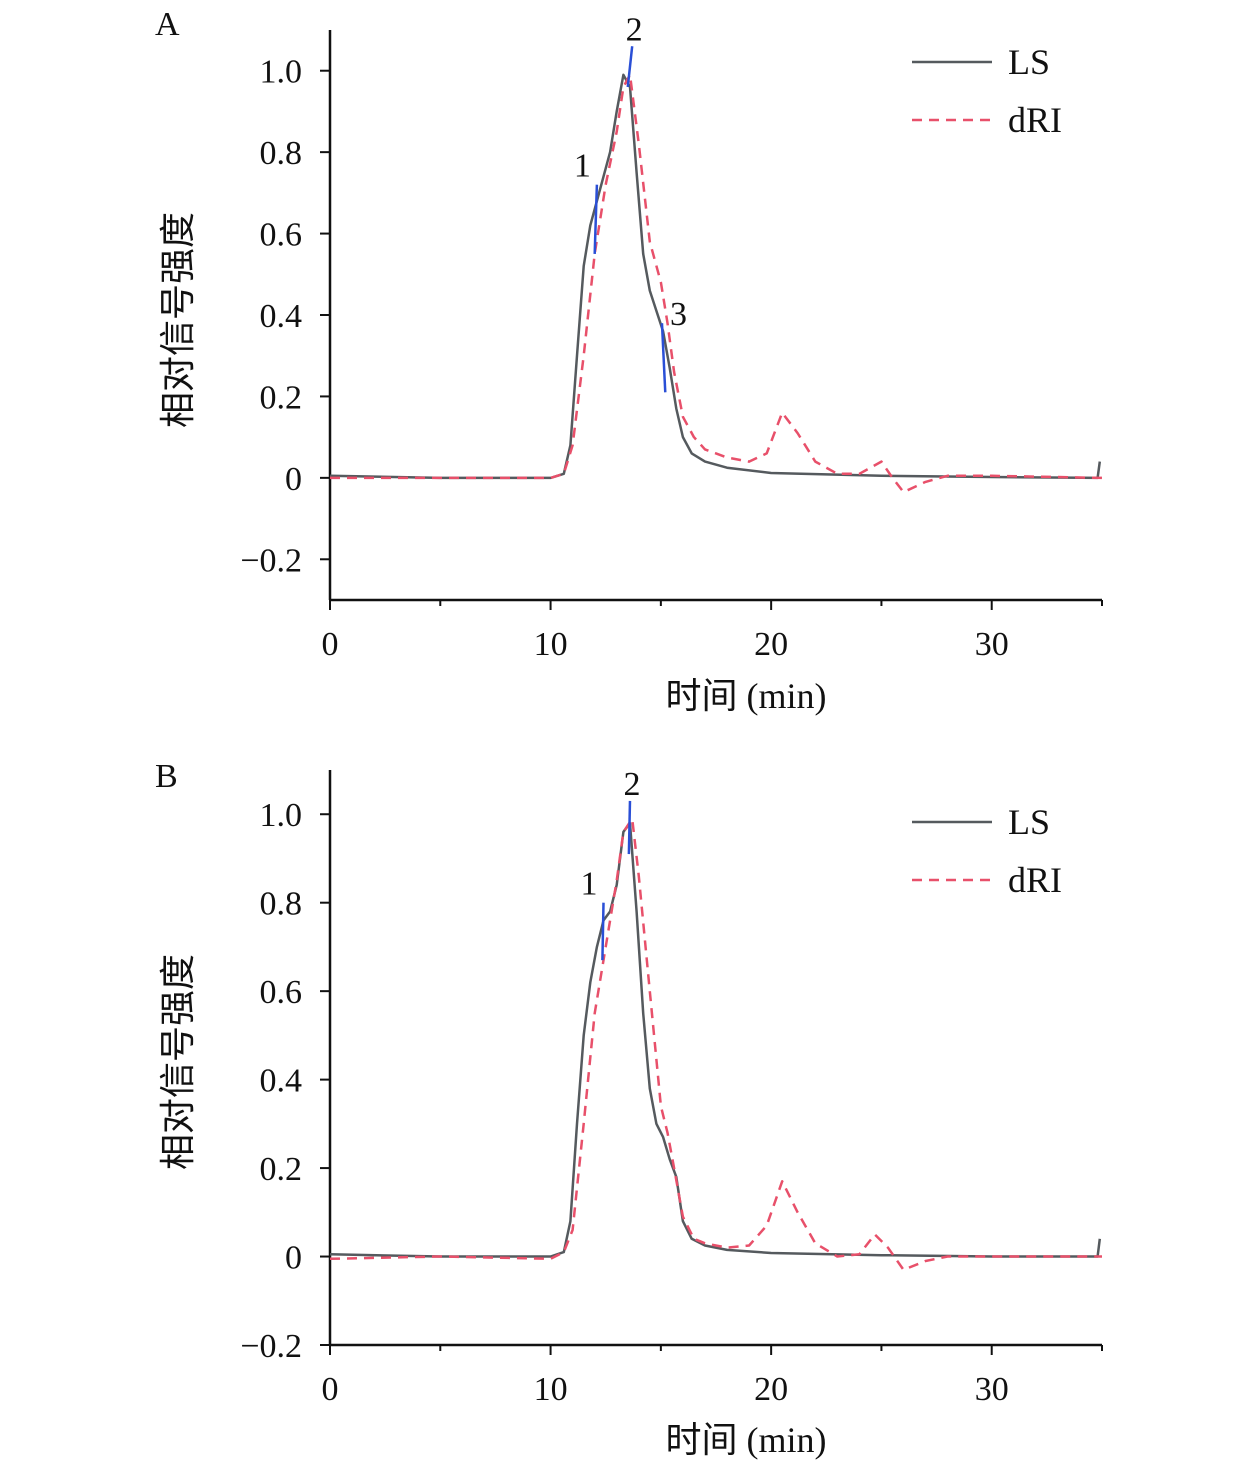 The width and height of the screenshot is (1260, 1468). I want to click on peak-marker-label: 3, so click(678, 314).